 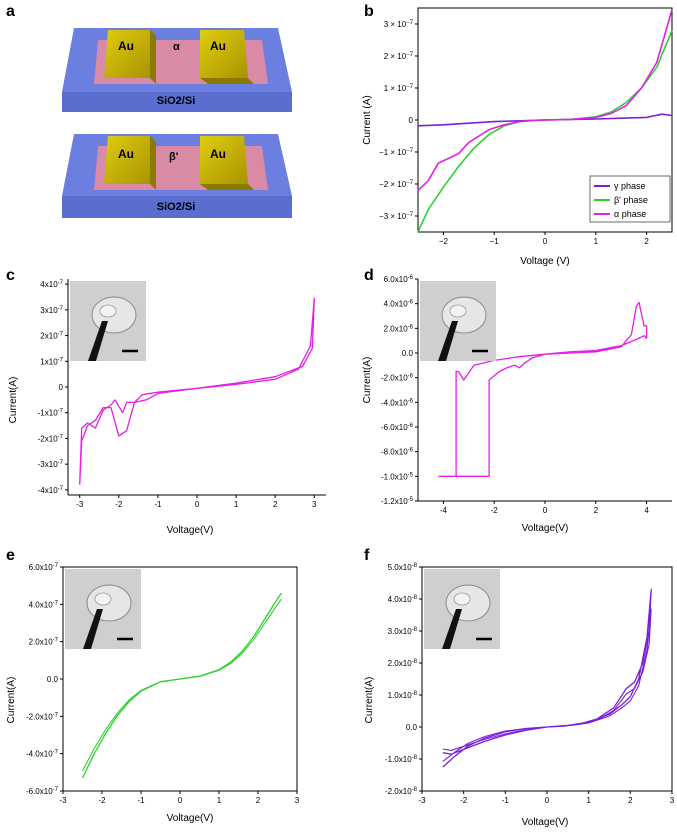 What do you see at coordinates (176, 47) in the screenshot?
I see `phase-label: α` at bounding box center [176, 47].